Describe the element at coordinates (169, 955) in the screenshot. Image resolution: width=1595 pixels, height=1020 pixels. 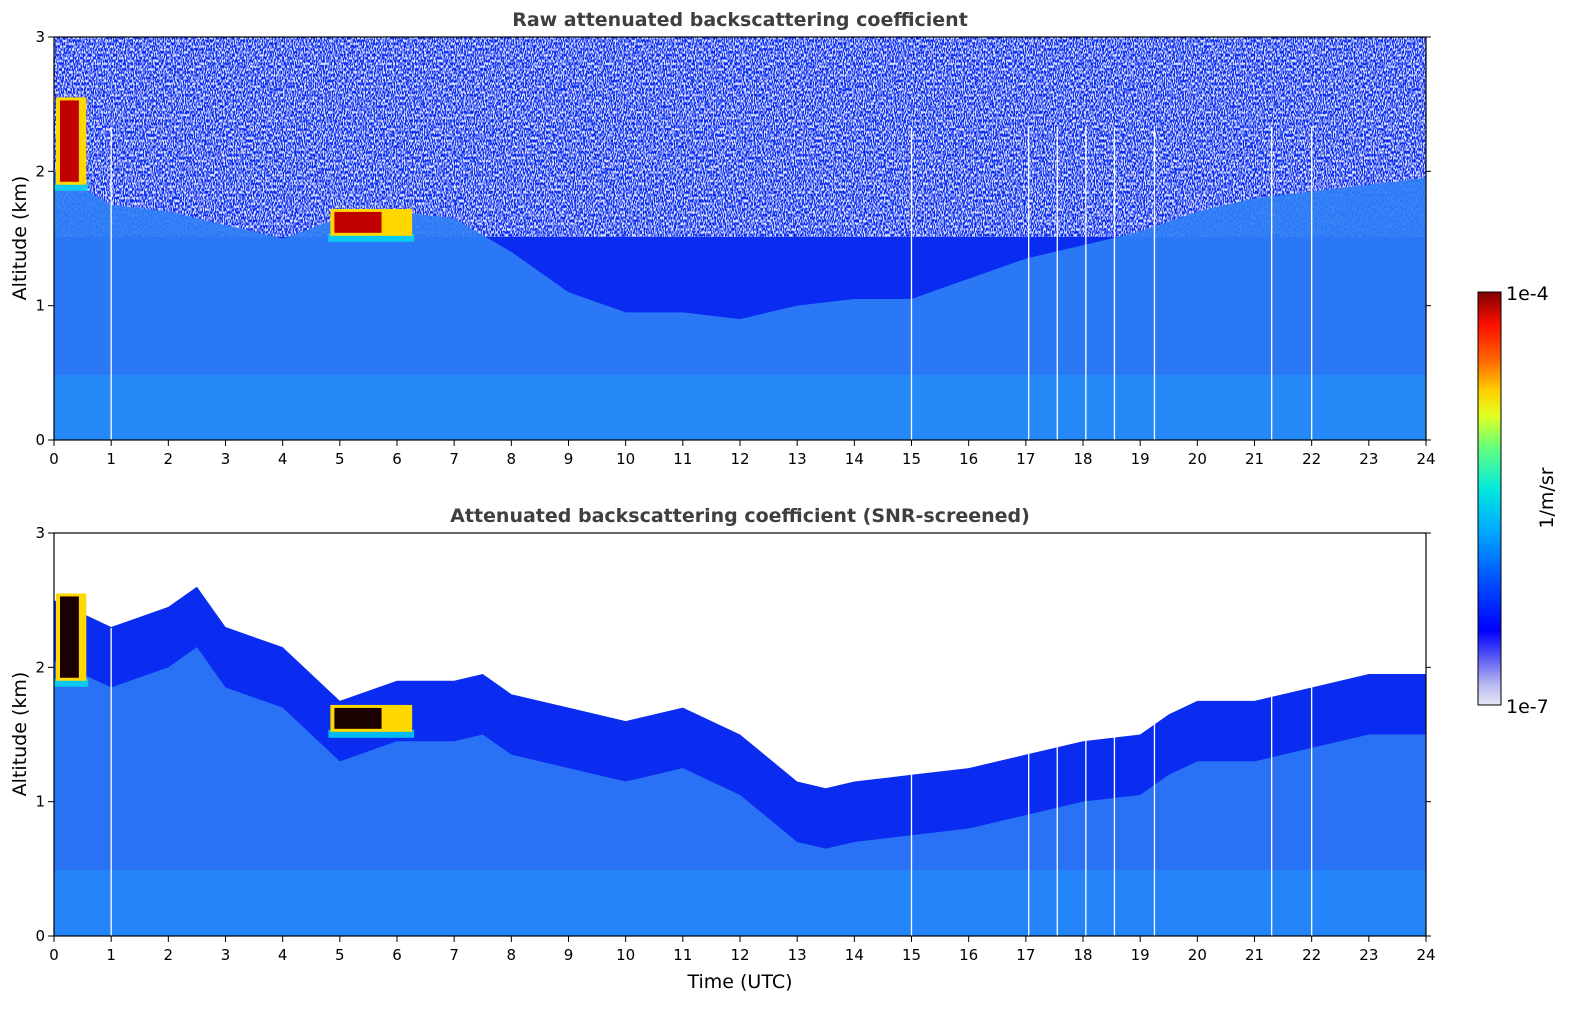
I see `p2-xtick-label-2: 2` at that location.